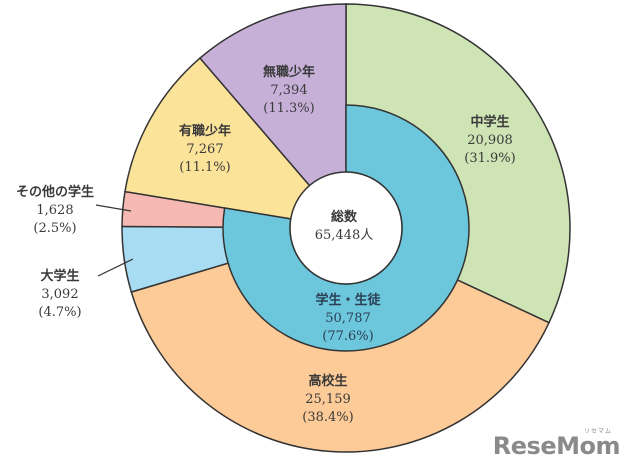 The image size is (640, 468). I want to click on center-value: 65,448人, so click(344, 235).